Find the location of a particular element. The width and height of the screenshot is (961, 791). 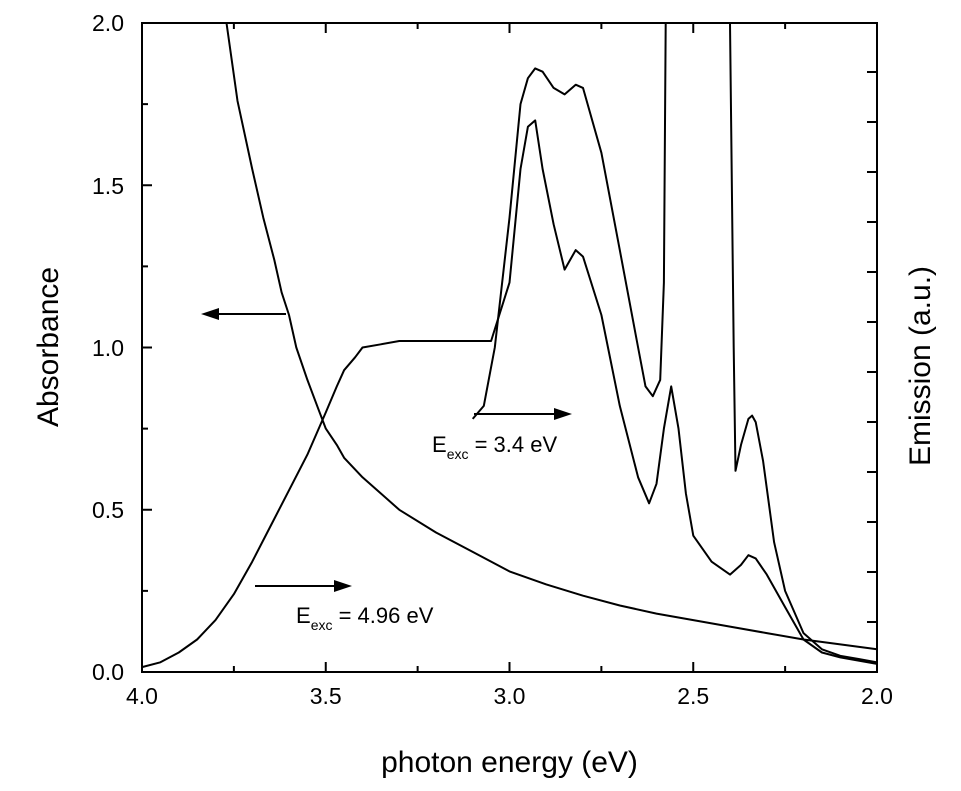

y-tick-label: 1.5 is located at coordinates (108, 186).